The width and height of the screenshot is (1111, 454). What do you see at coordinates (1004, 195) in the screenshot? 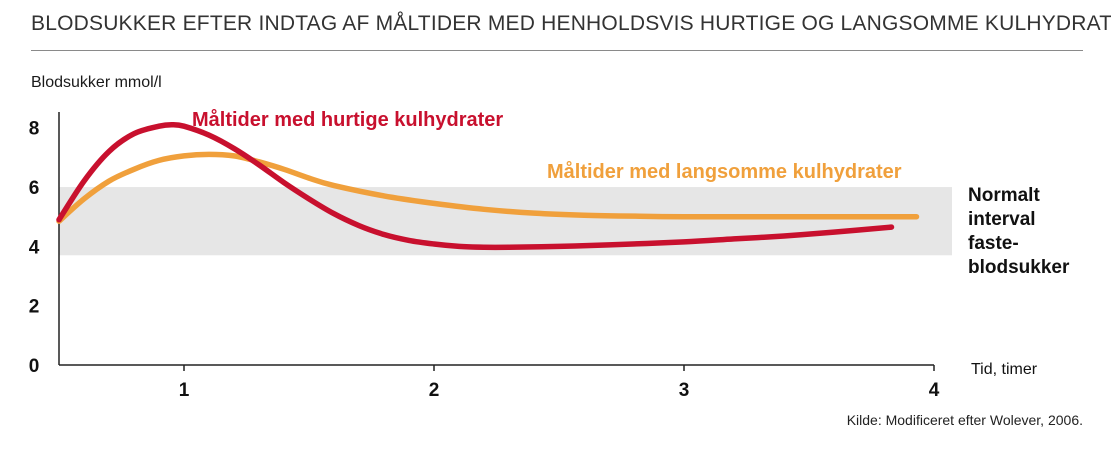
I see `normal-range-label-line: Normalt` at bounding box center [1004, 195].